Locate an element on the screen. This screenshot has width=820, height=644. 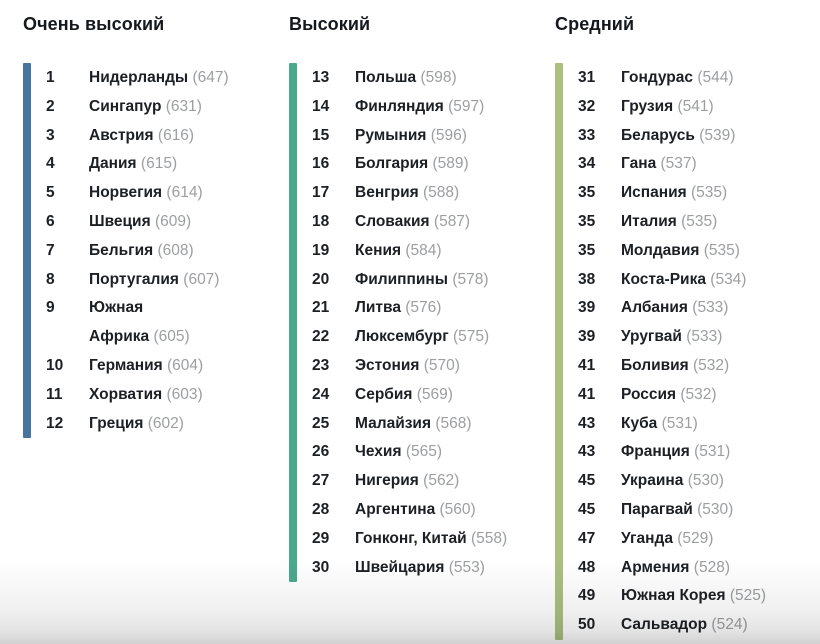
country-score: (558) is located at coordinates (489, 538).